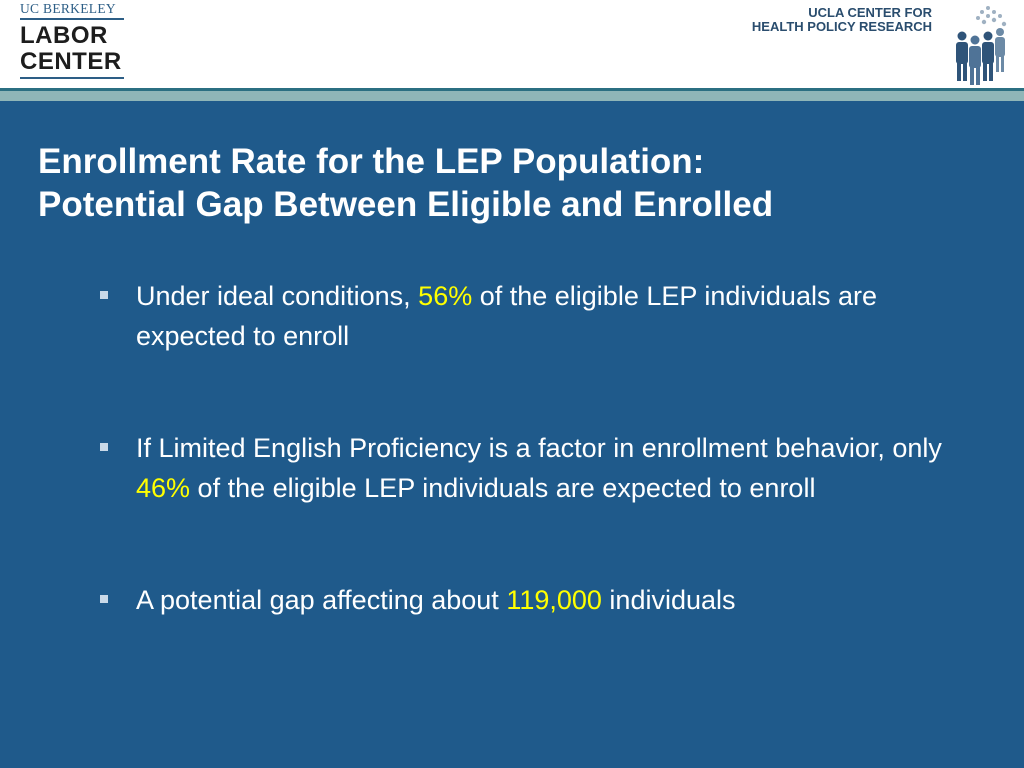  Describe the element at coordinates (981, 45) in the screenshot. I see `people-figures-icon` at that location.